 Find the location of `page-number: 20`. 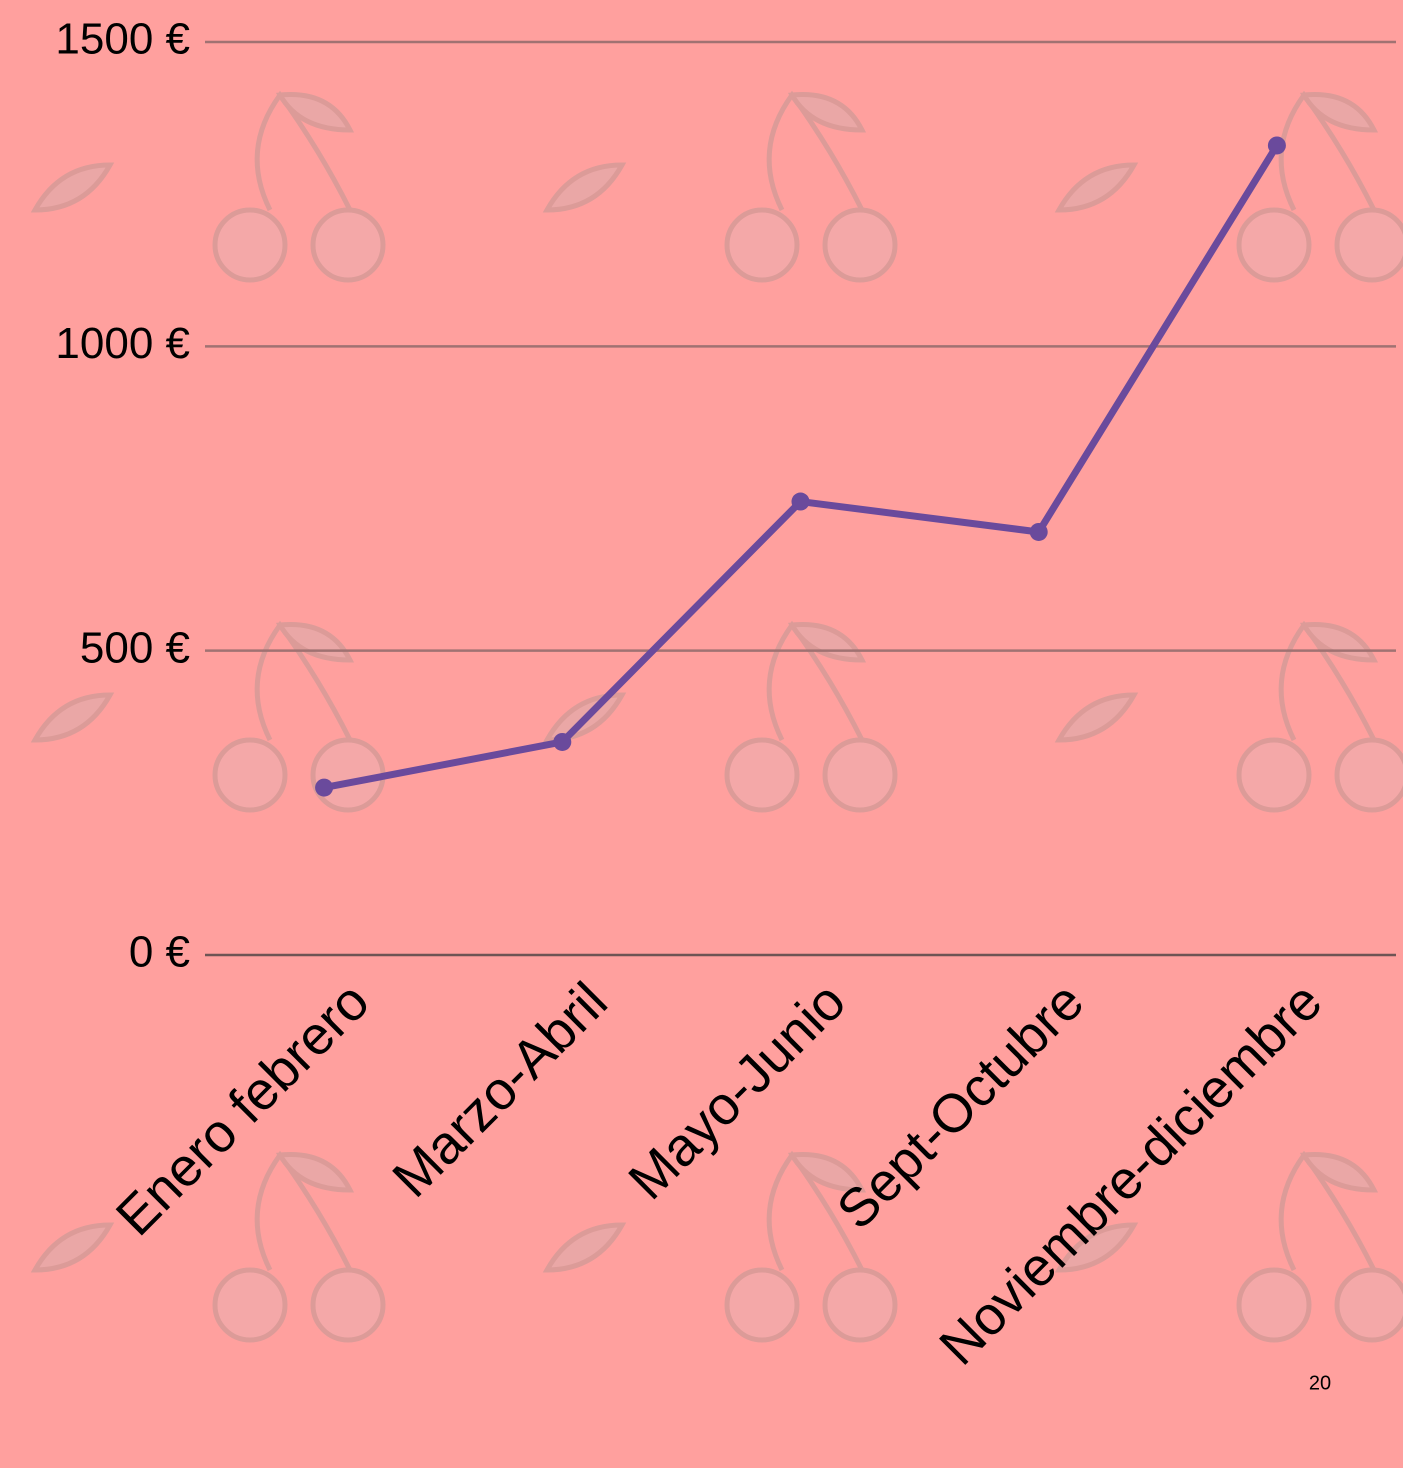

page-number: 20 is located at coordinates (1320, 1383).